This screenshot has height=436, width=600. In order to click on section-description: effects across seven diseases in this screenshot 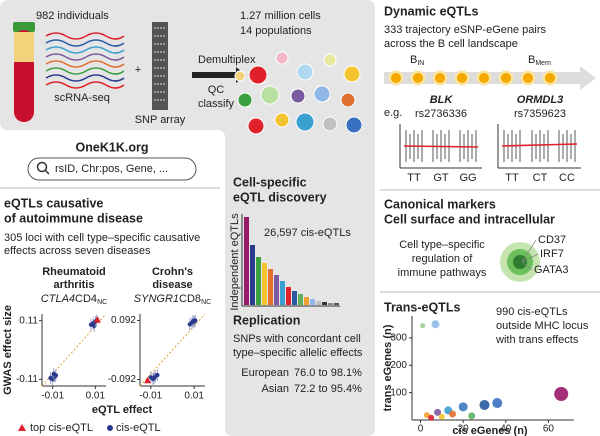, I will do `click(77, 251)`.